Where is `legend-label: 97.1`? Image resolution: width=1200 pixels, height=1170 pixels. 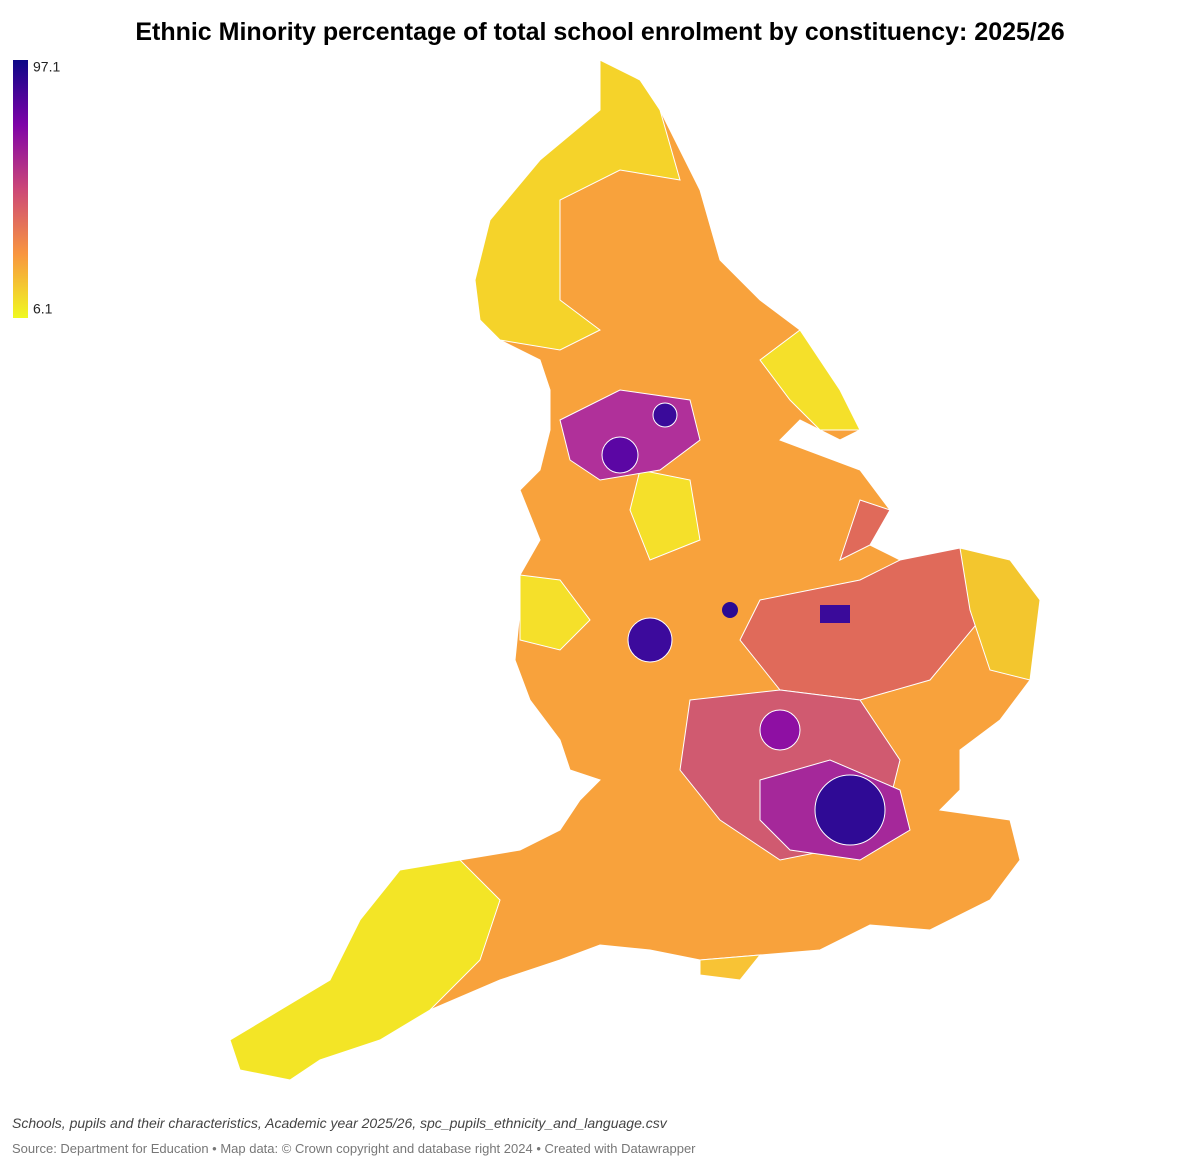 legend-label: 97.1 is located at coordinates (46, 67).